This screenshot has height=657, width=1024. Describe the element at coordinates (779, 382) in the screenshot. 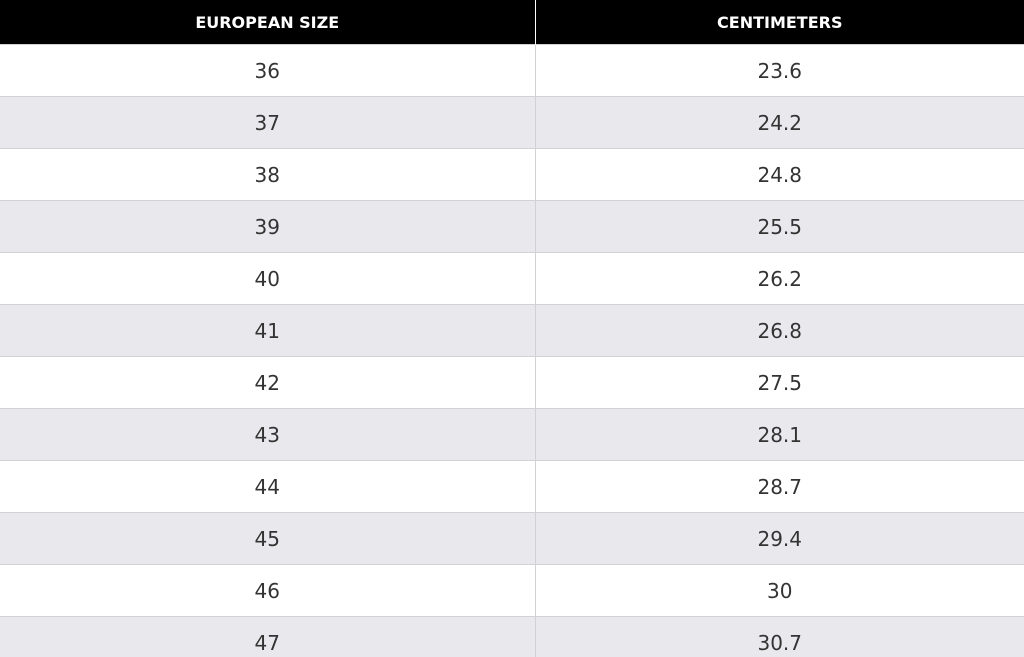

I see `table-cell: 27.5` at that location.